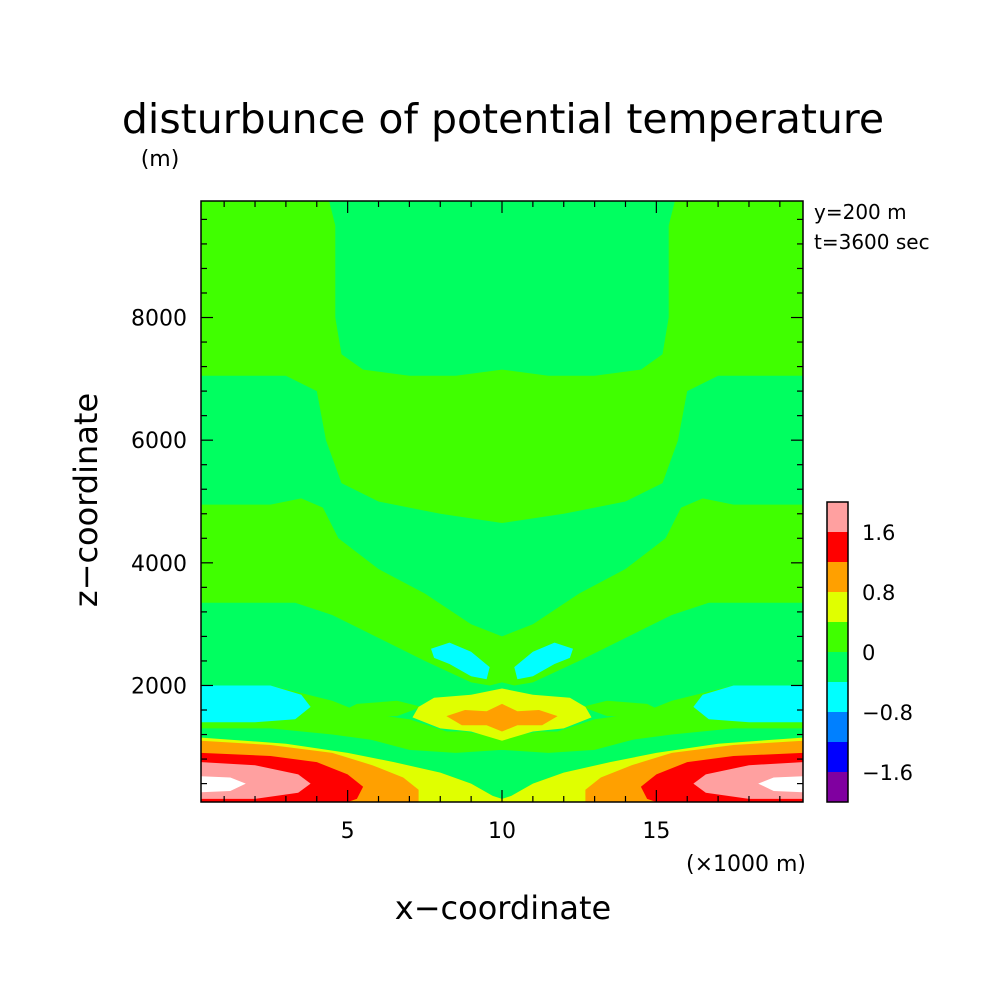  What do you see at coordinates (503, 908) in the screenshot?
I see `x-axis-label: x−coordinate` at bounding box center [503, 908].